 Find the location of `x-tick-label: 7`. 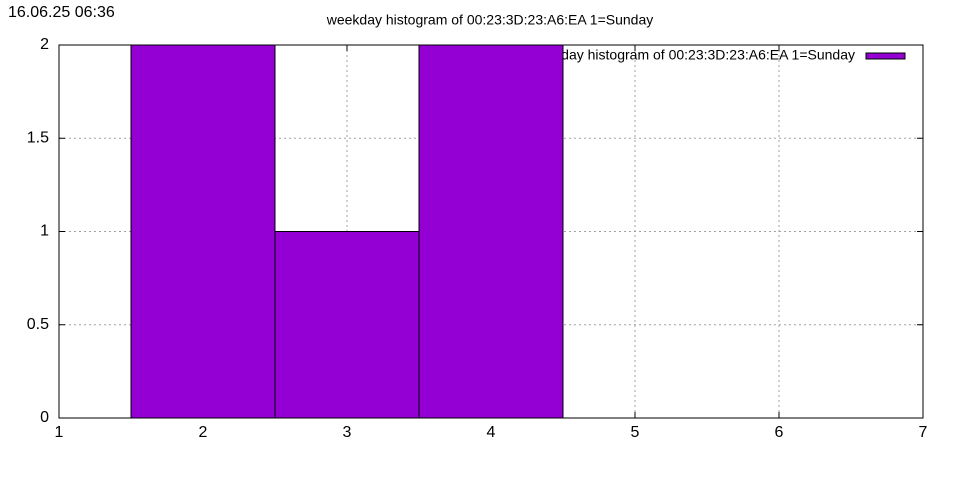

x-tick-label: 7 is located at coordinates (923, 432).